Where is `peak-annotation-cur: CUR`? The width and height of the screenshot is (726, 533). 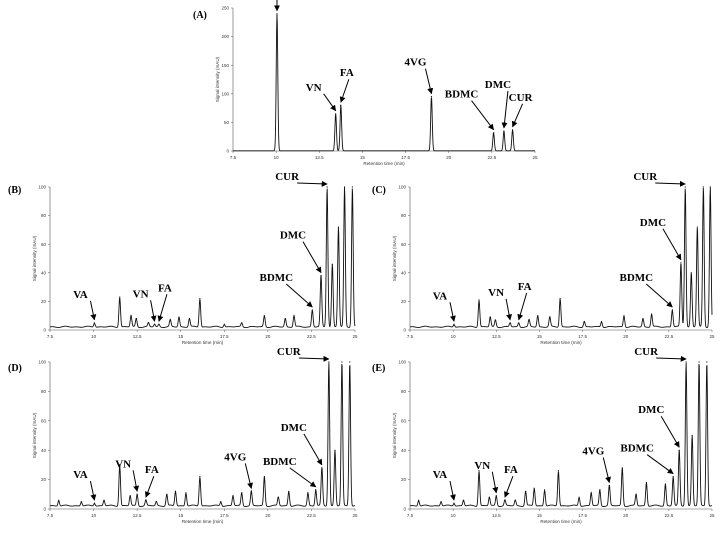
peak-annotation-cur: CUR is located at coordinates (645, 177).